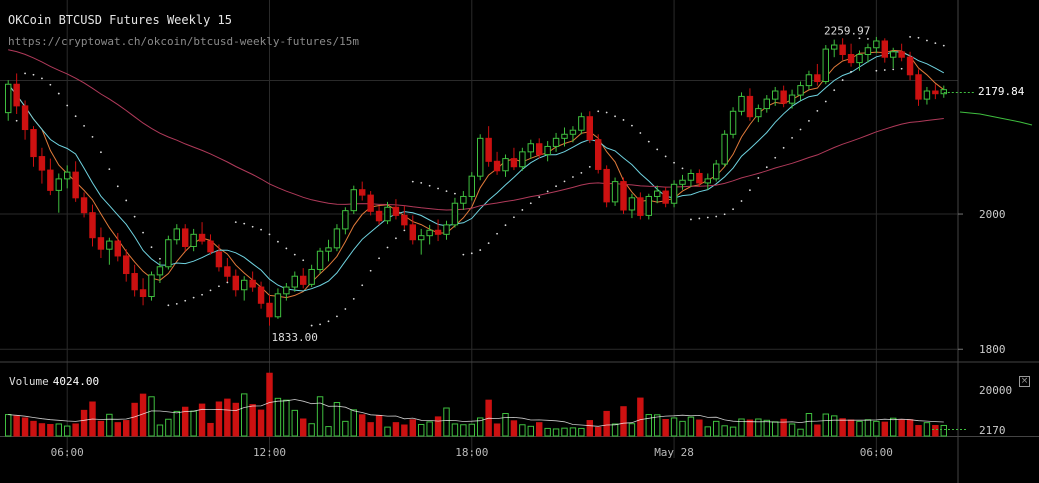 This screenshot has width=1039, height=483. Describe the element at coordinates (1024, 381) in the screenshot. I see `close-icon: ×` at that location.